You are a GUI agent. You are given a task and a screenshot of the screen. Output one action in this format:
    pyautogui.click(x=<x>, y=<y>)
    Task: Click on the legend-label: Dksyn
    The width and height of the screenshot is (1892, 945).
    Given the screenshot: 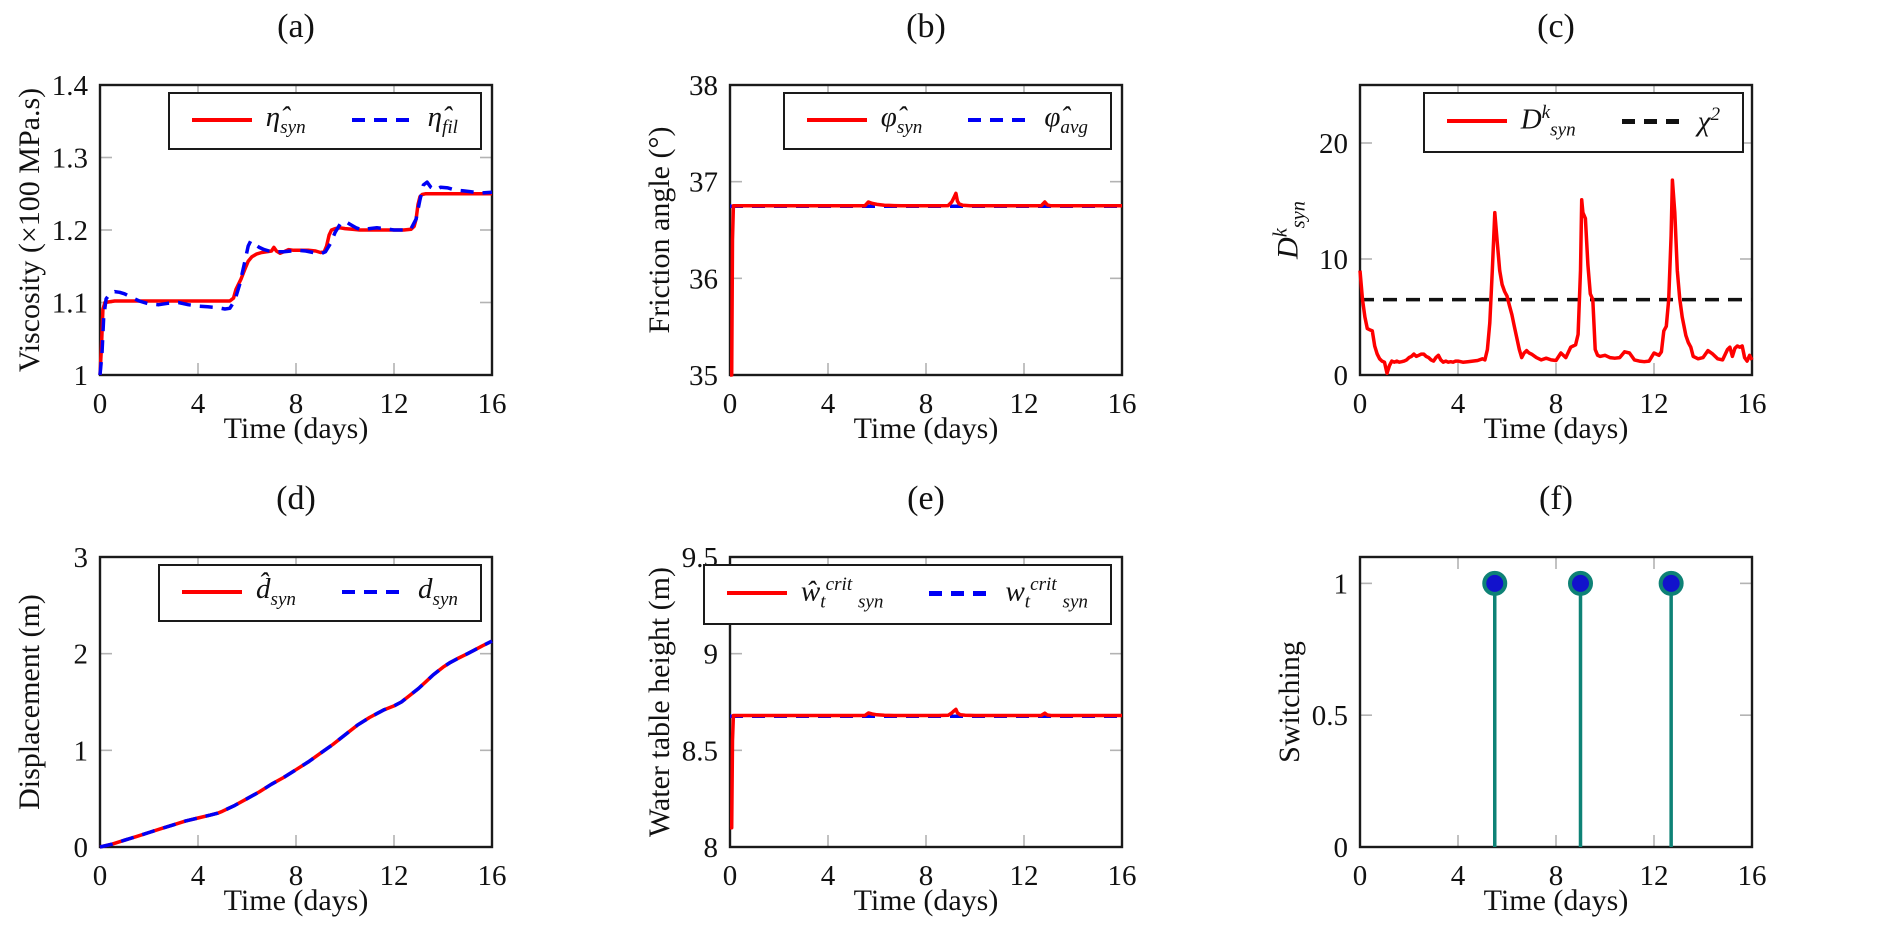 What is the action you would take?
    pyautogui.click(x=1548, y=121)
    